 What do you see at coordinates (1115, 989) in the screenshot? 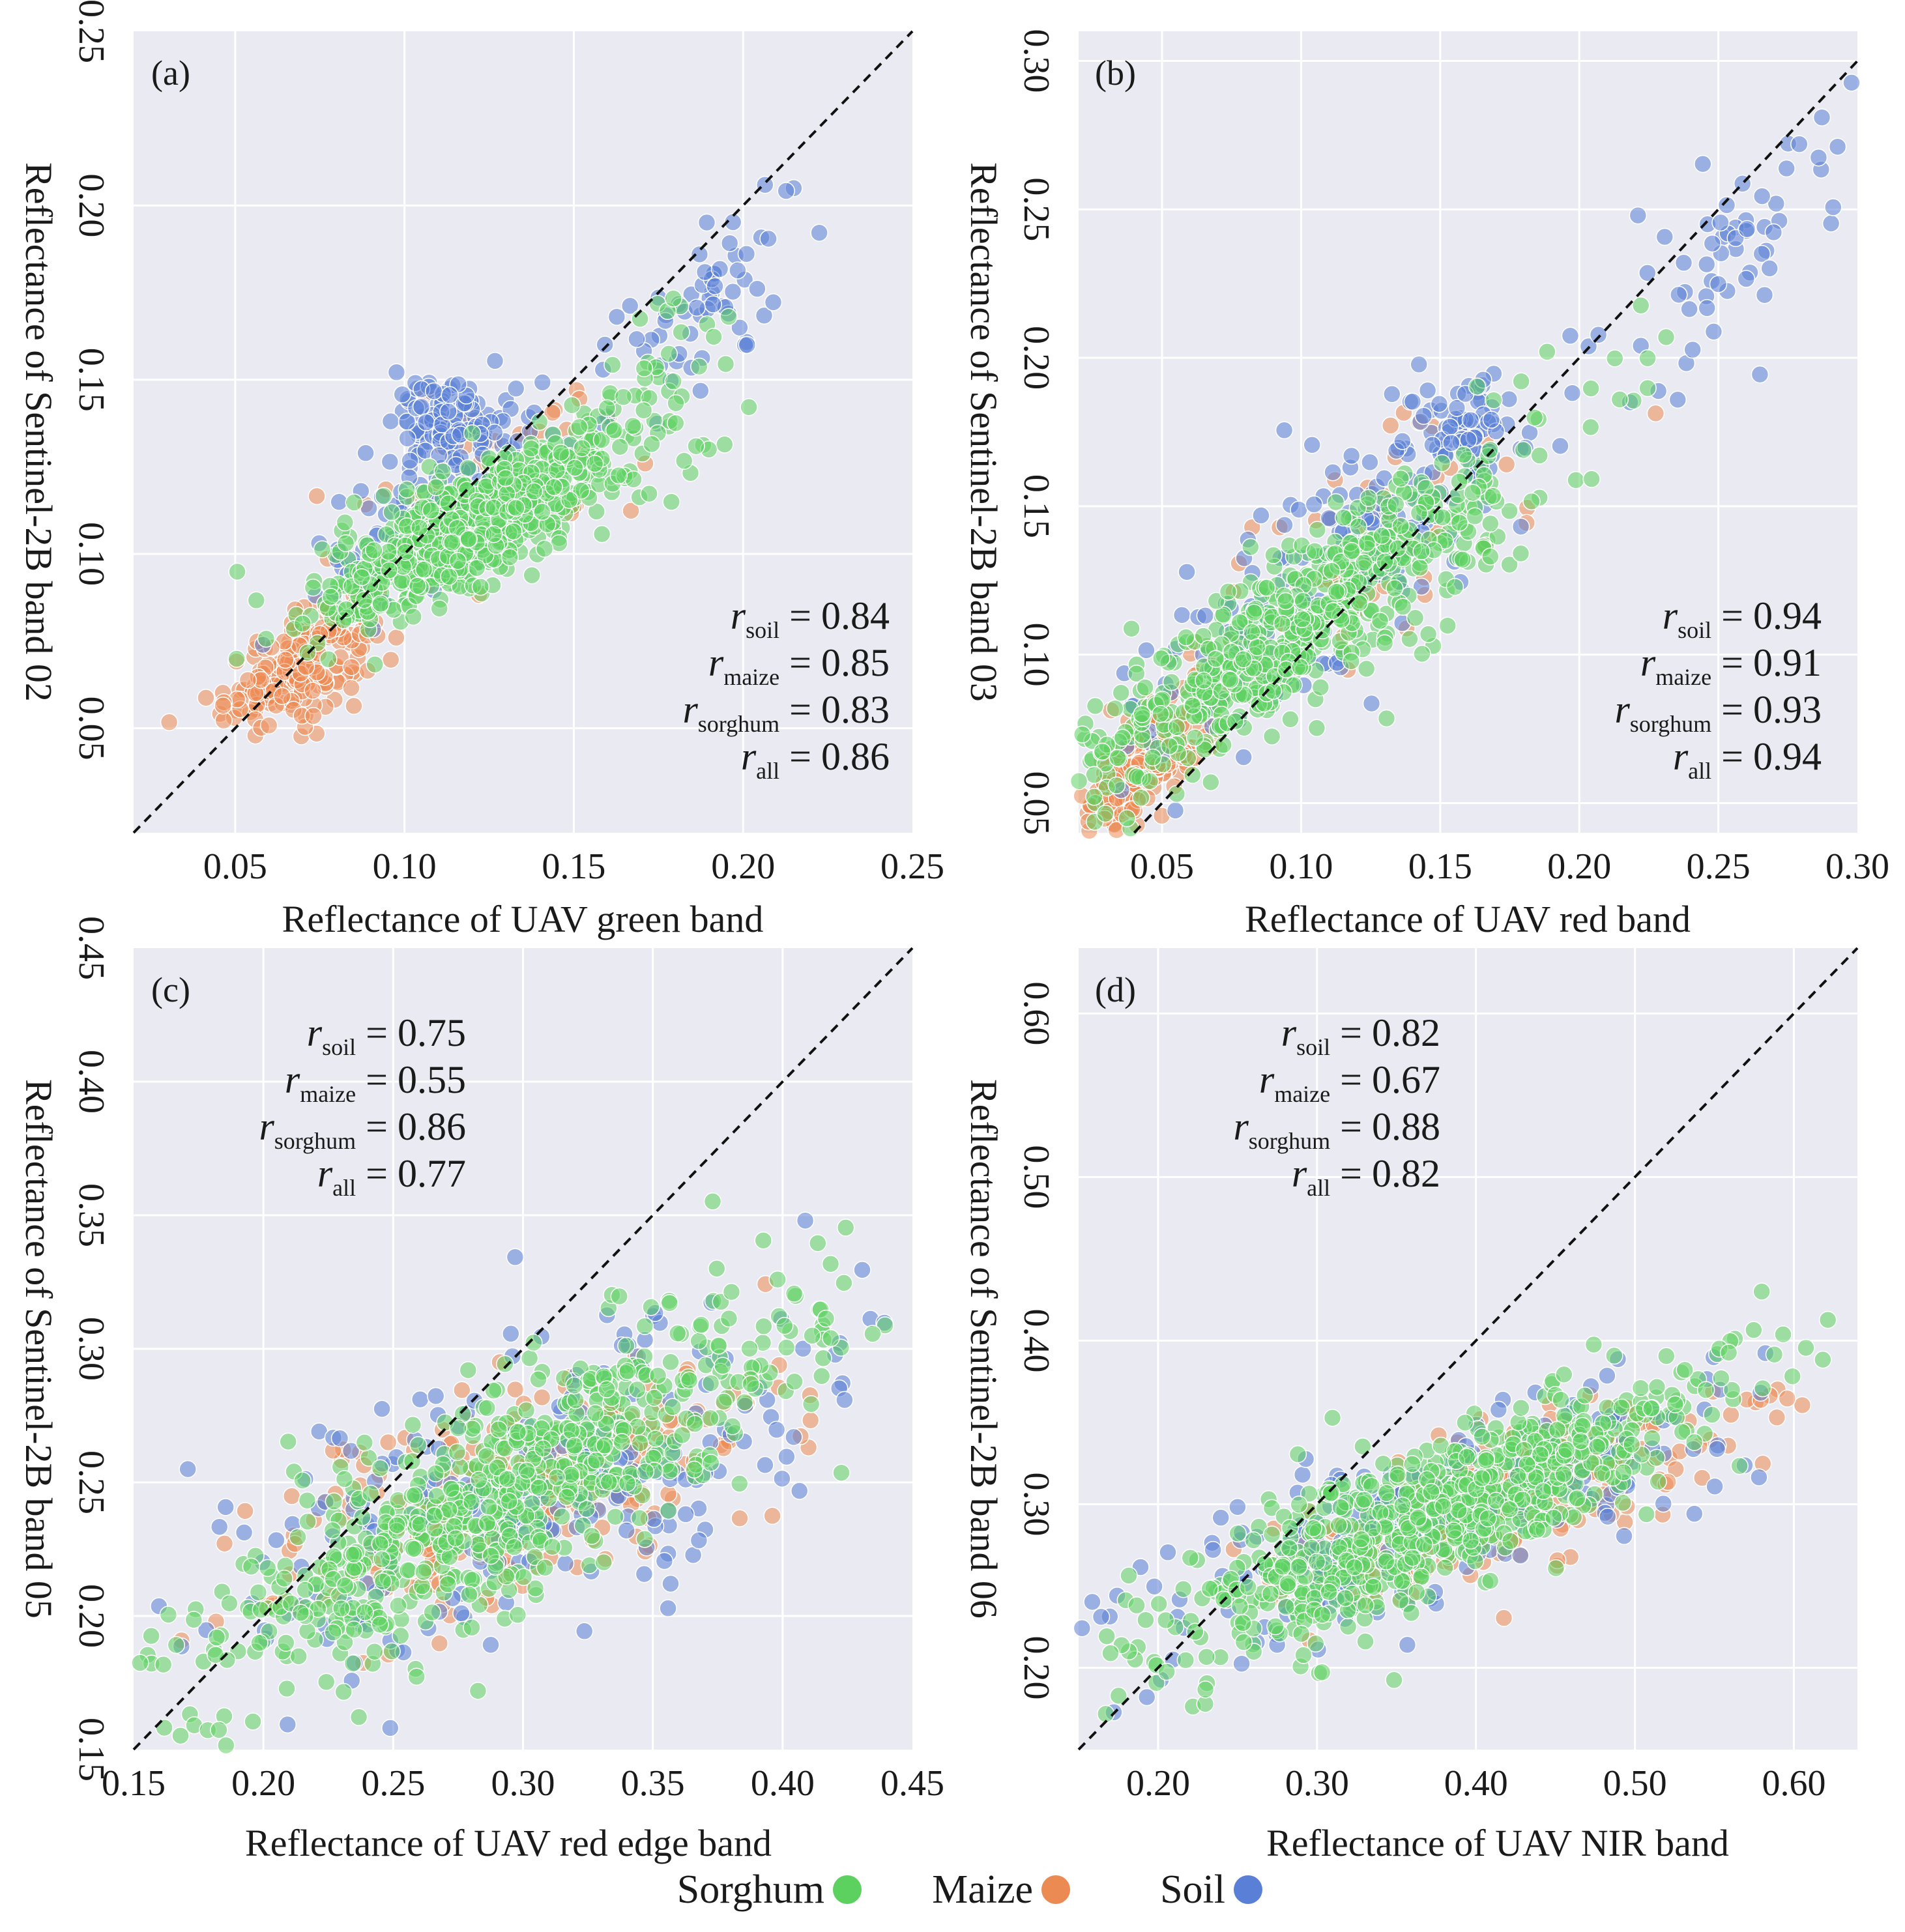
I see `panel-label: (d)` at bounding box center [1115, 989].